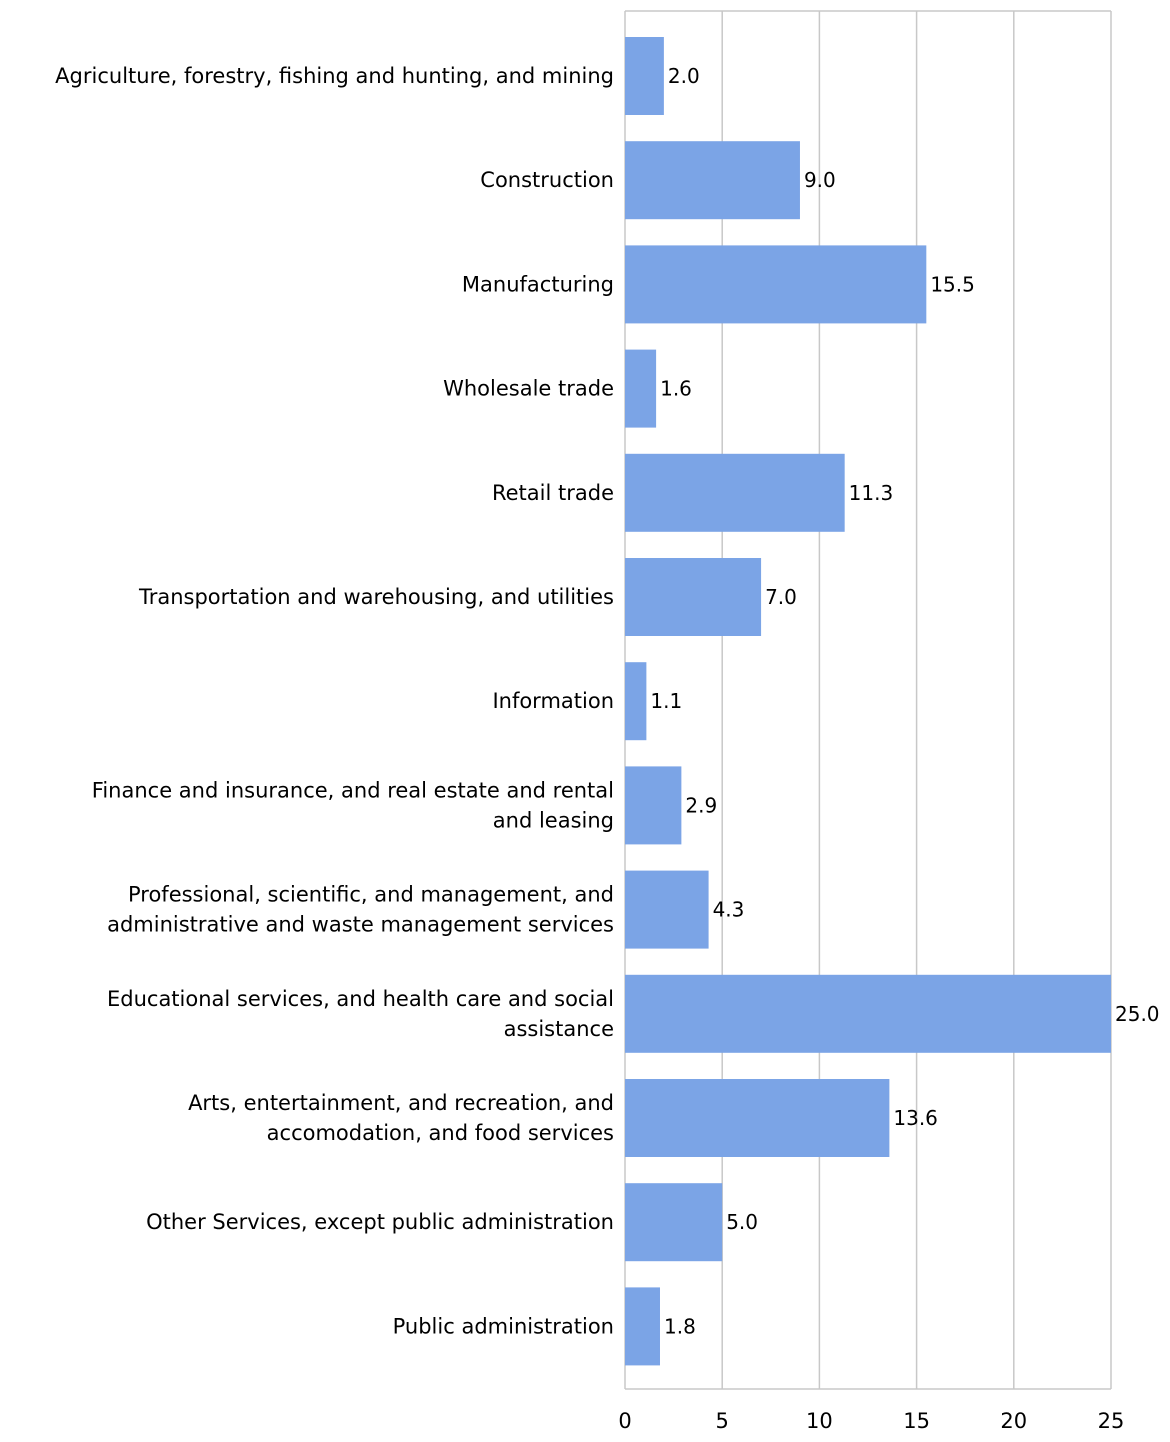 Image resolution: width=1170 pixels, height=1442 pixels. Describe the element at coordinates (553, 493) in the screenshot. I see `category-label: Retail trade` at that location.